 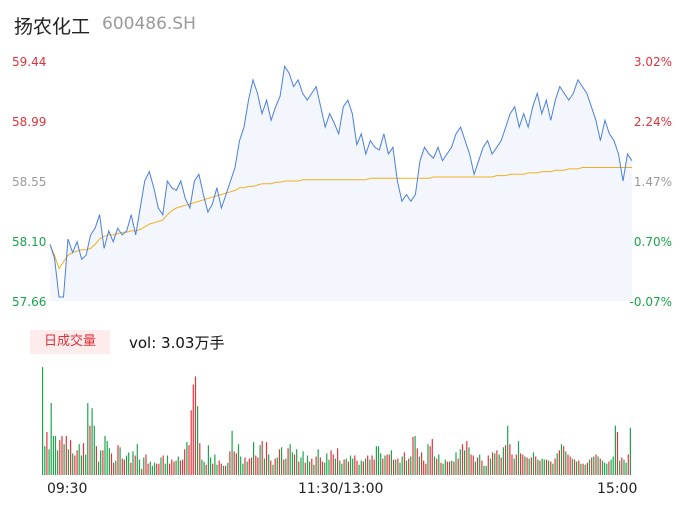 I want to click on price-tick-4: 58.10, so click(x=29, y=242).